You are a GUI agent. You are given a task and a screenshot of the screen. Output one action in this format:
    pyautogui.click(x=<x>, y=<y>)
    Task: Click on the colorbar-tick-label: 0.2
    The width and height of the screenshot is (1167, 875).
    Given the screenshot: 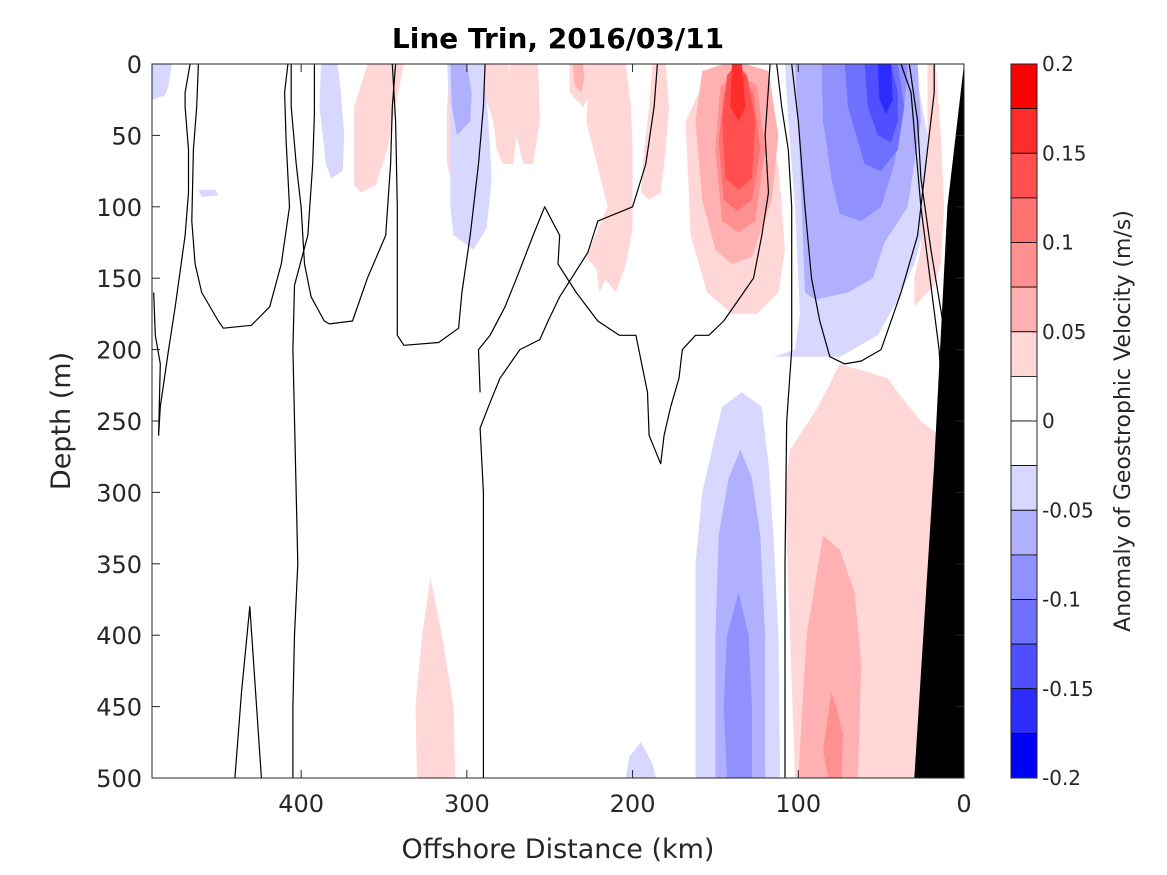 What is the action you would take?
    pyautogui.click(x=1058, y=64)
    